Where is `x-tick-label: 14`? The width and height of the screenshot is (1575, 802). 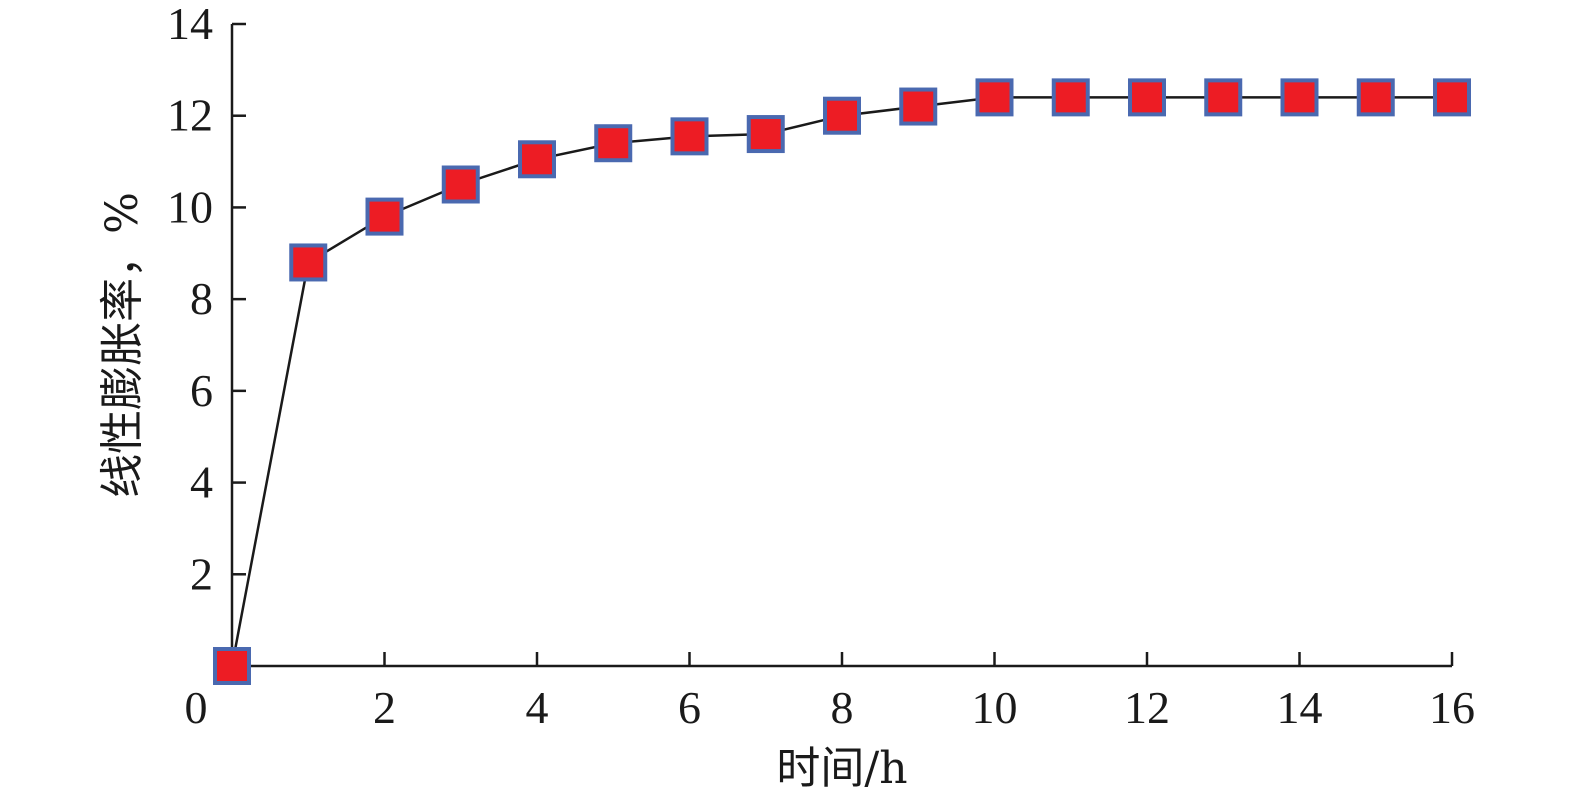 x-tick-label: 14 is located at coordinates (1300, 707).